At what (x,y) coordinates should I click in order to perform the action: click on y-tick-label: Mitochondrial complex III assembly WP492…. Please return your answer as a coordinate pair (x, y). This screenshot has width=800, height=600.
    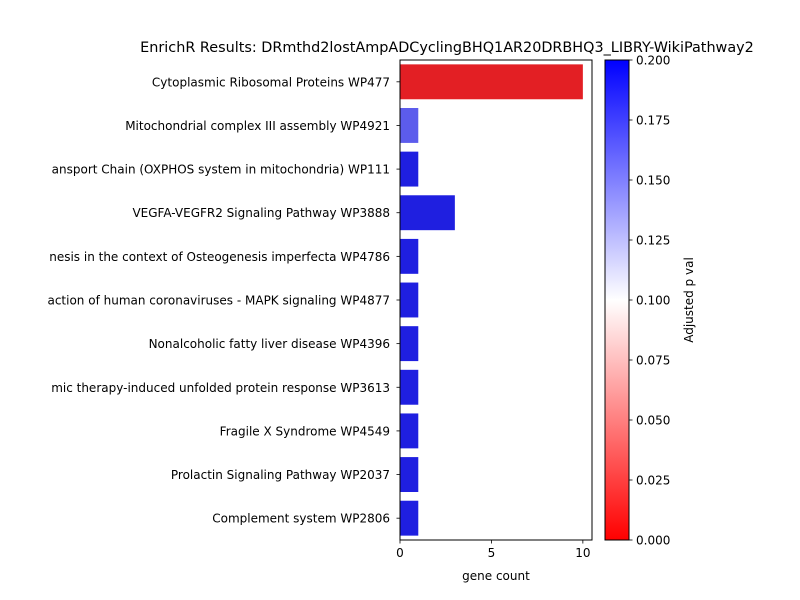
    Looking at the image, I should click on (257, 126).